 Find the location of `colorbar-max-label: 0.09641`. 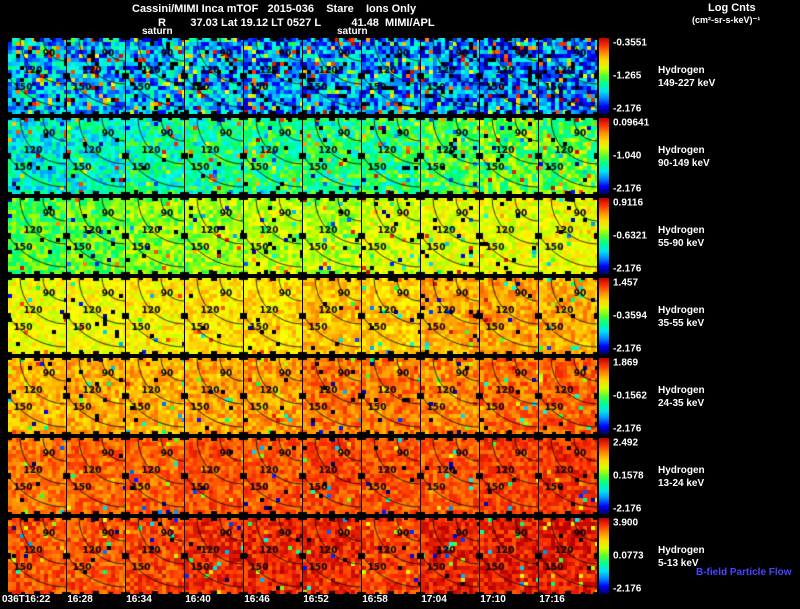

colorbar-max-label: 0.09641 is located at coordinates (631, 123).